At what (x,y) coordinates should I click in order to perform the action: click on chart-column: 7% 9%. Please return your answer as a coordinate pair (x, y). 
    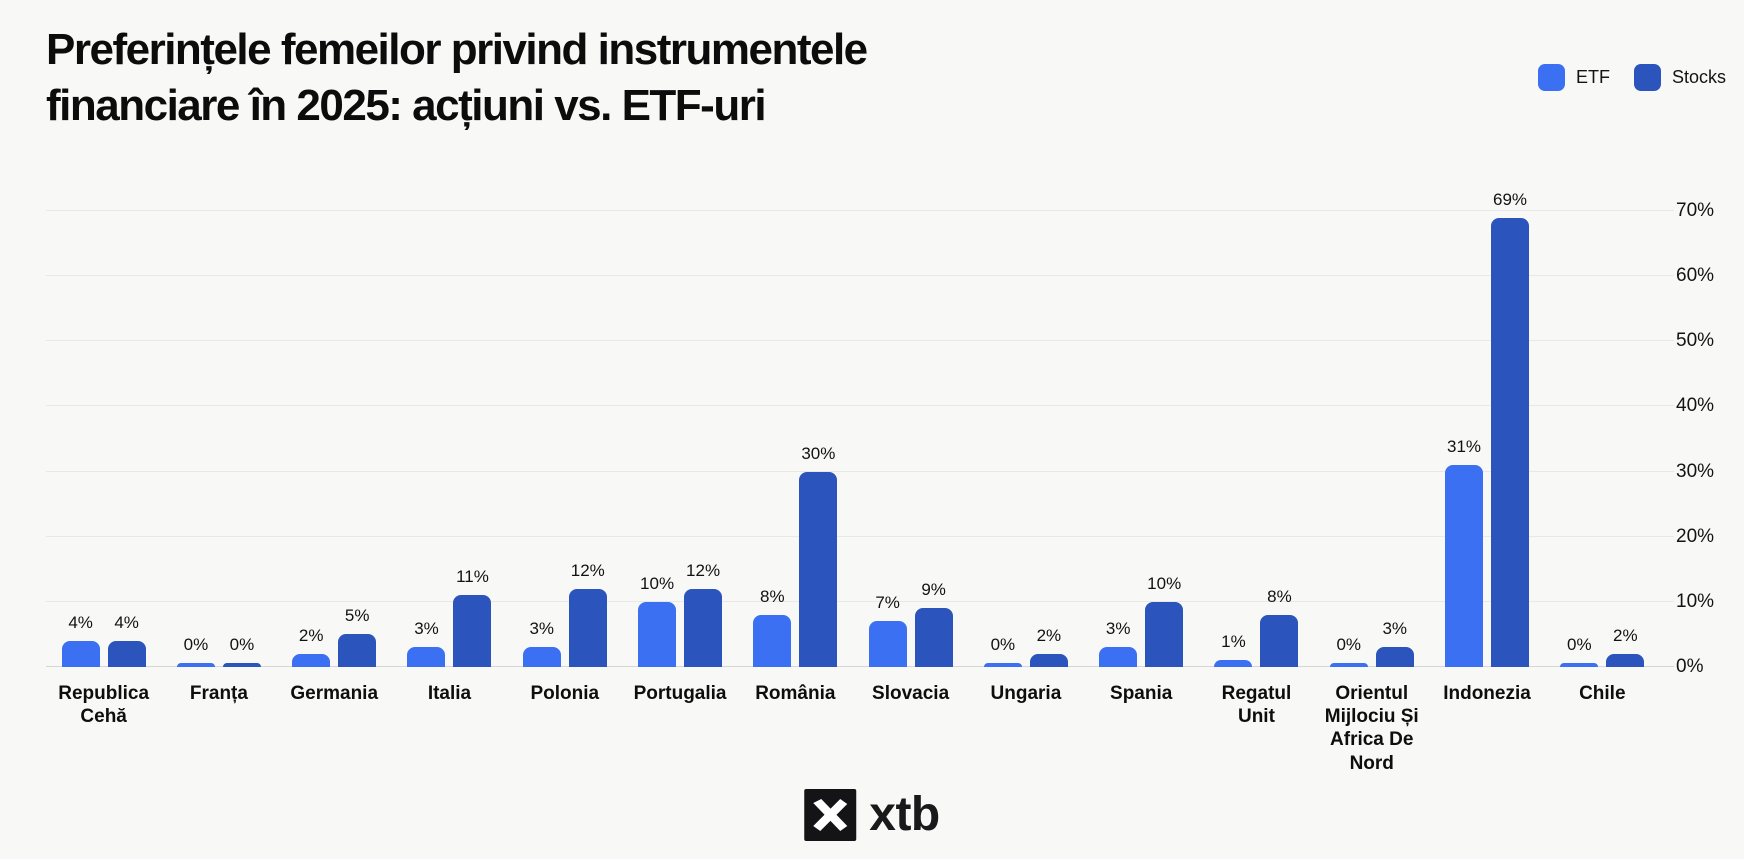
    Looking at the image, I should click on (910, 623).